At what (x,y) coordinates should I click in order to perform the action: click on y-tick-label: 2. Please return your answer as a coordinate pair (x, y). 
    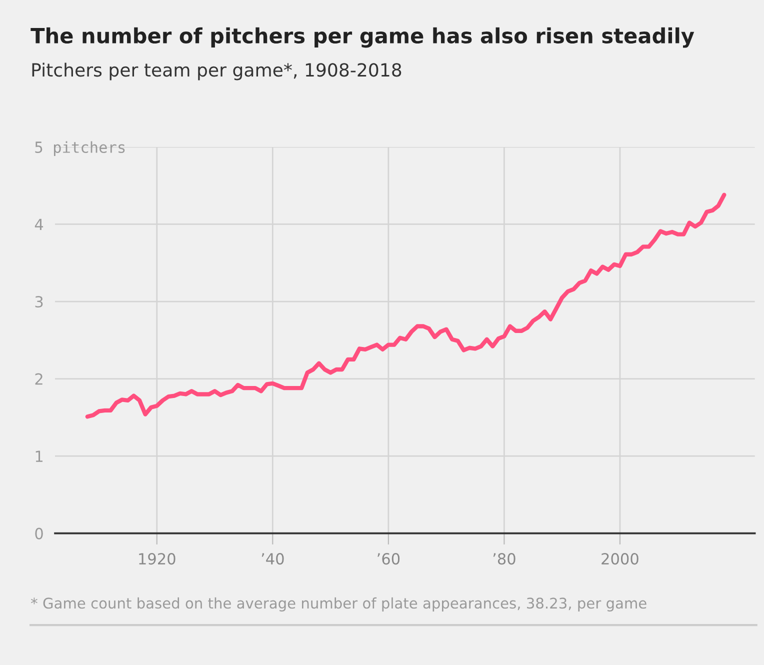
    Looking at the image, I should click on (38, 379).